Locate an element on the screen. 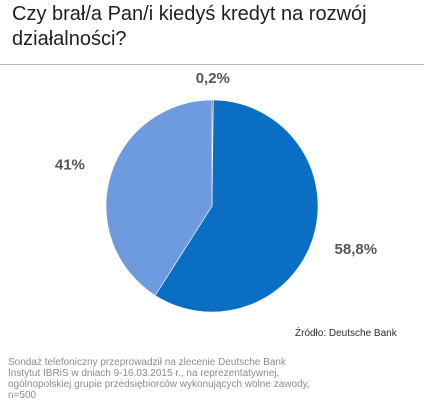 The width and height of the screenshot is (424, 404). slice-data-label: 0,2% is located at coordinates (213, 78).